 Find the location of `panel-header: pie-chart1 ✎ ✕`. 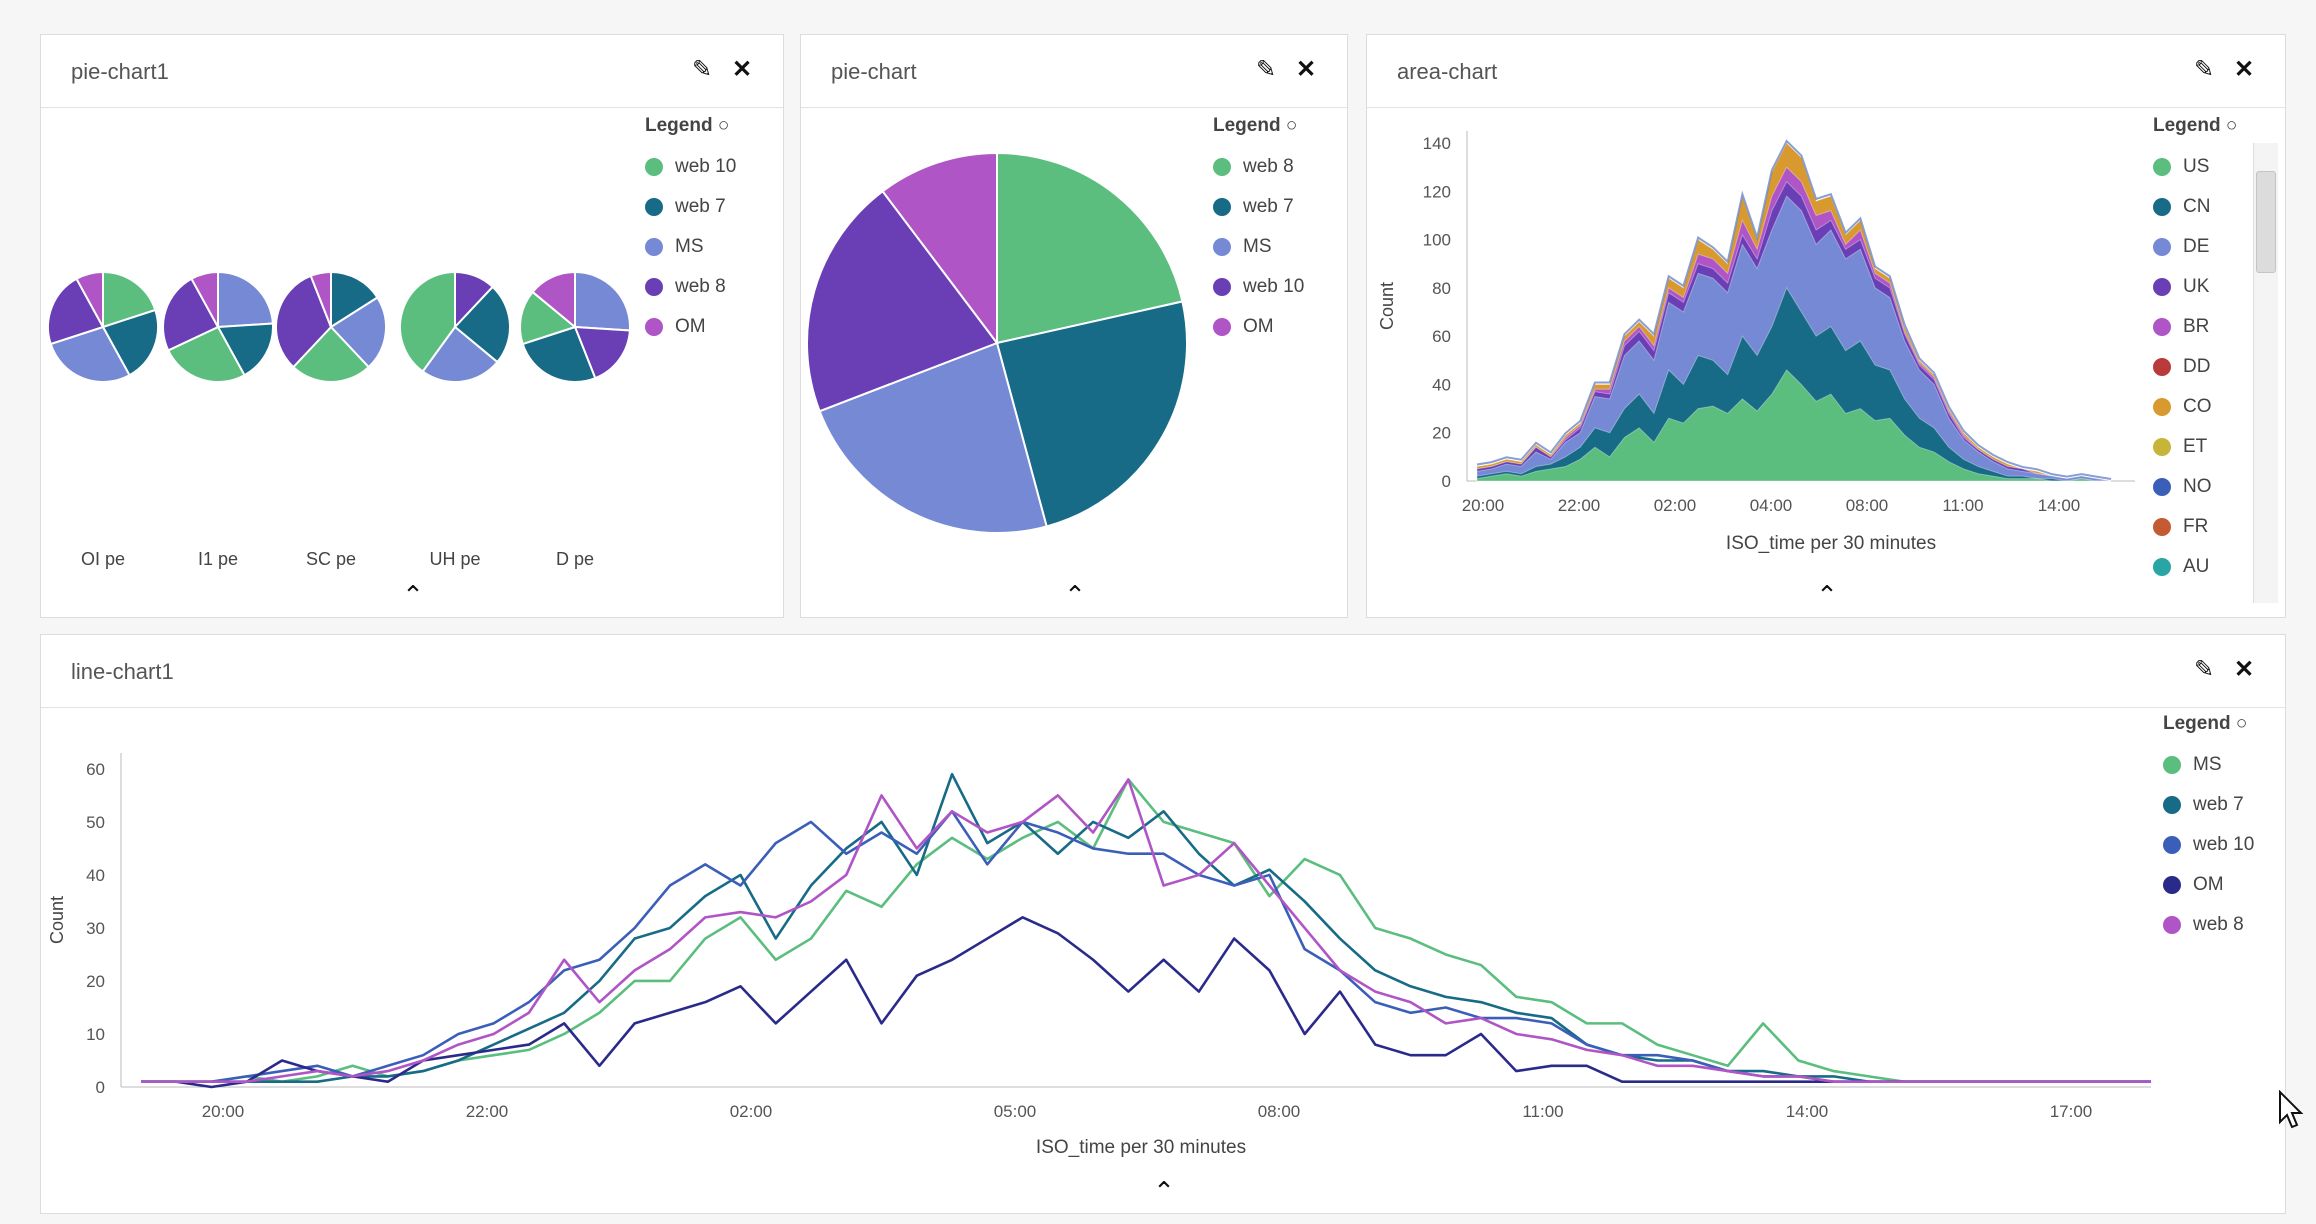

panel-header: pie-chart1 ✎ ✕ is located at coordinates (412, 71).